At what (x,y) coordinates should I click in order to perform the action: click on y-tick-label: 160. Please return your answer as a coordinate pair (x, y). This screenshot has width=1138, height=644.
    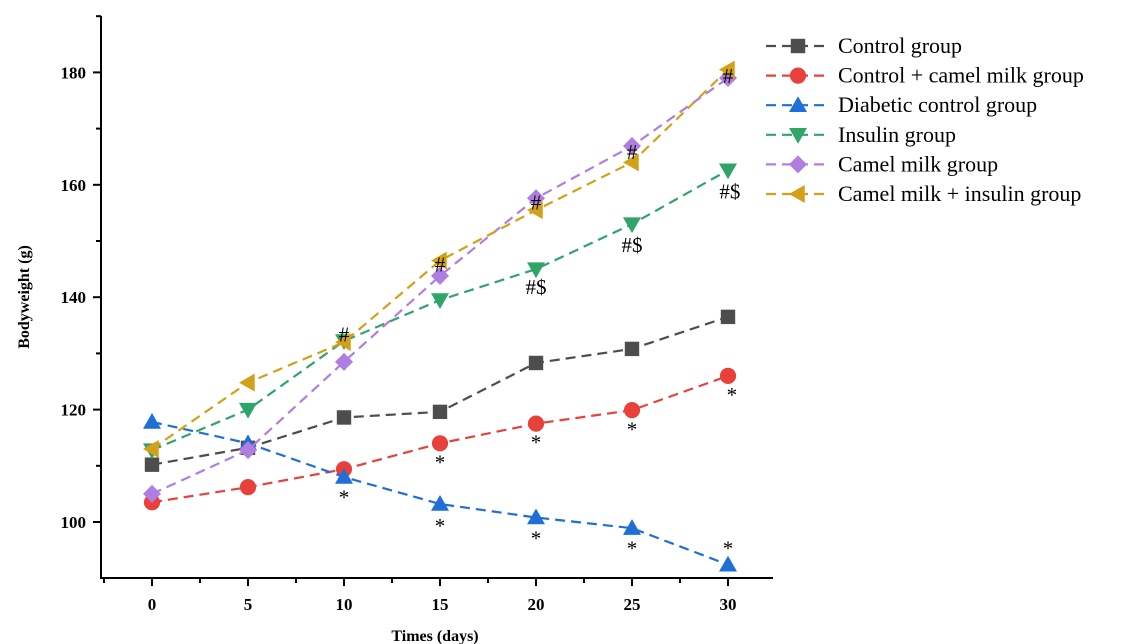
    Looking at the image, I should click on (74, 185).